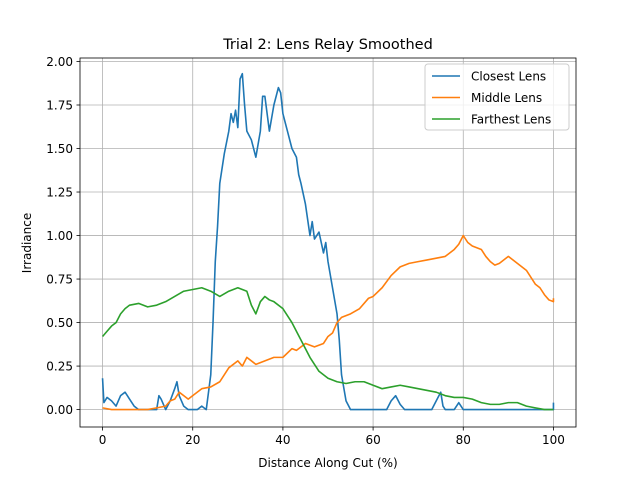  What do you see at coordinates (508, 76) in the screenshot?
I see `legend-label-1: Closest Lens` at bounding box center [508, 76].